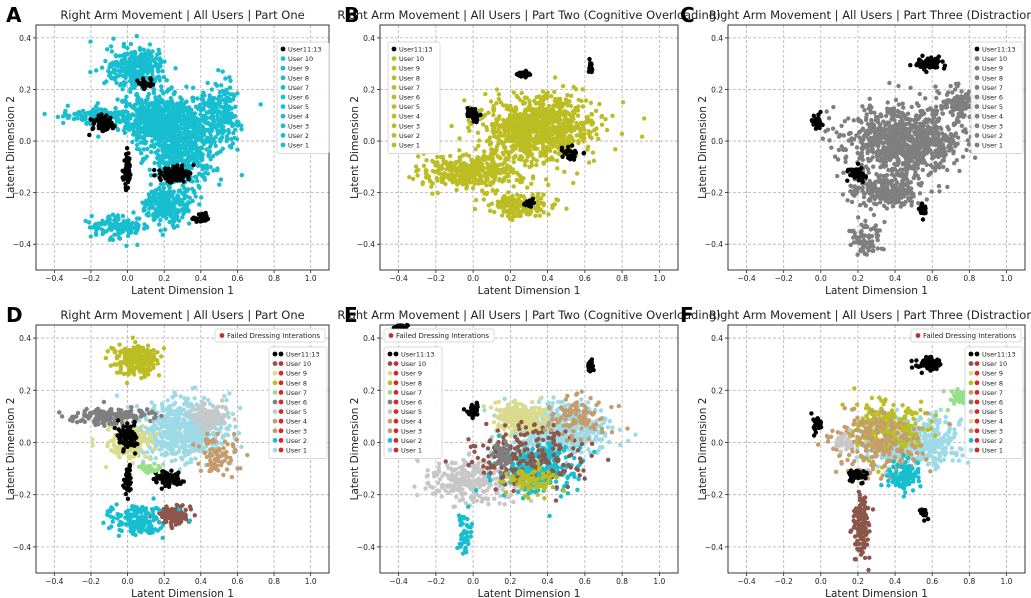  I want to click on x-tick-label: 0.0, so click(473, 278).